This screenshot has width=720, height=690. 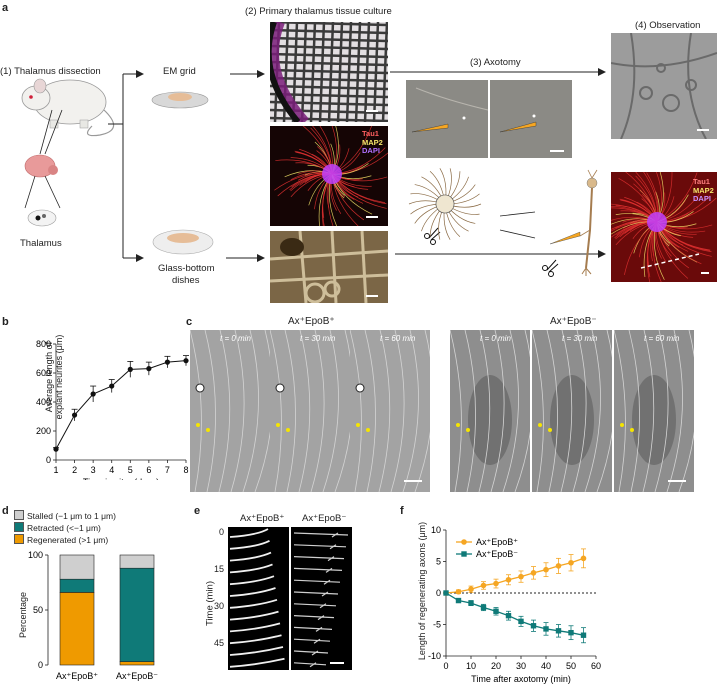 I want to click on stain-tau1: Tau1, so click(x=370, y=133).